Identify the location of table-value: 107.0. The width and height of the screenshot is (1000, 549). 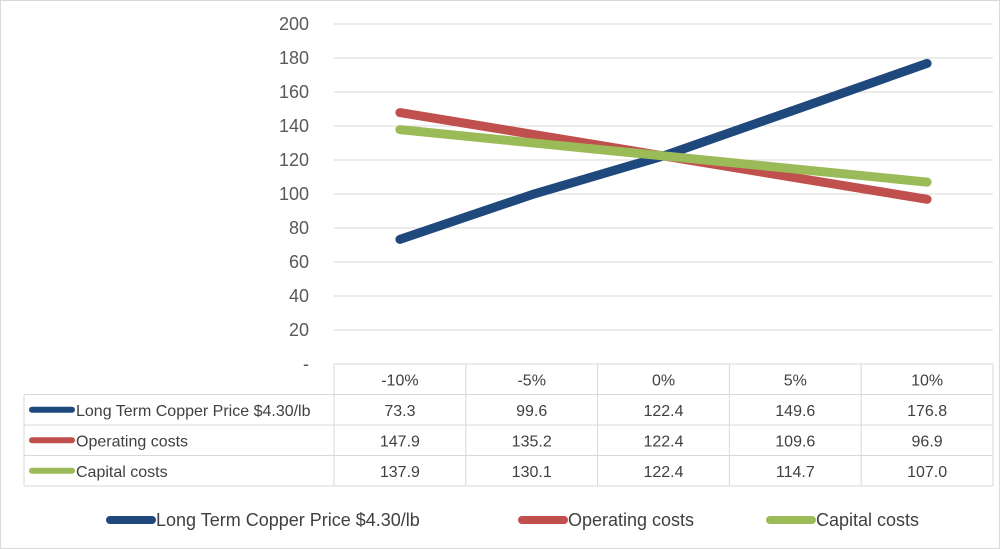
(927, 472).